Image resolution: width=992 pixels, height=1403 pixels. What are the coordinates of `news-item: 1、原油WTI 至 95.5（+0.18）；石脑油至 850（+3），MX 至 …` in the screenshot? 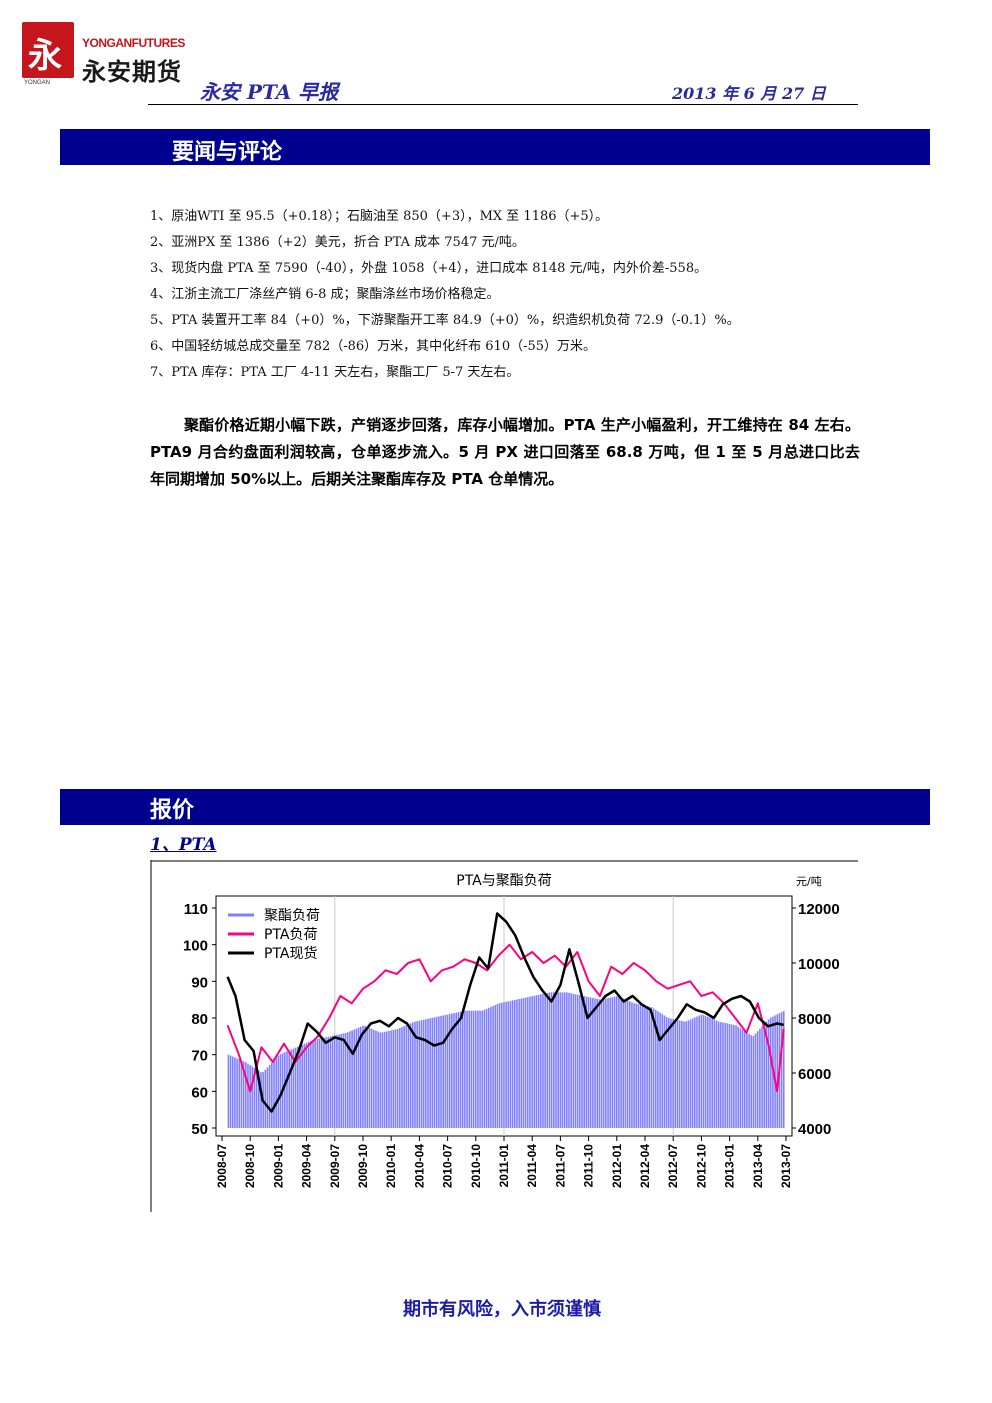 It's located at (379, 216).